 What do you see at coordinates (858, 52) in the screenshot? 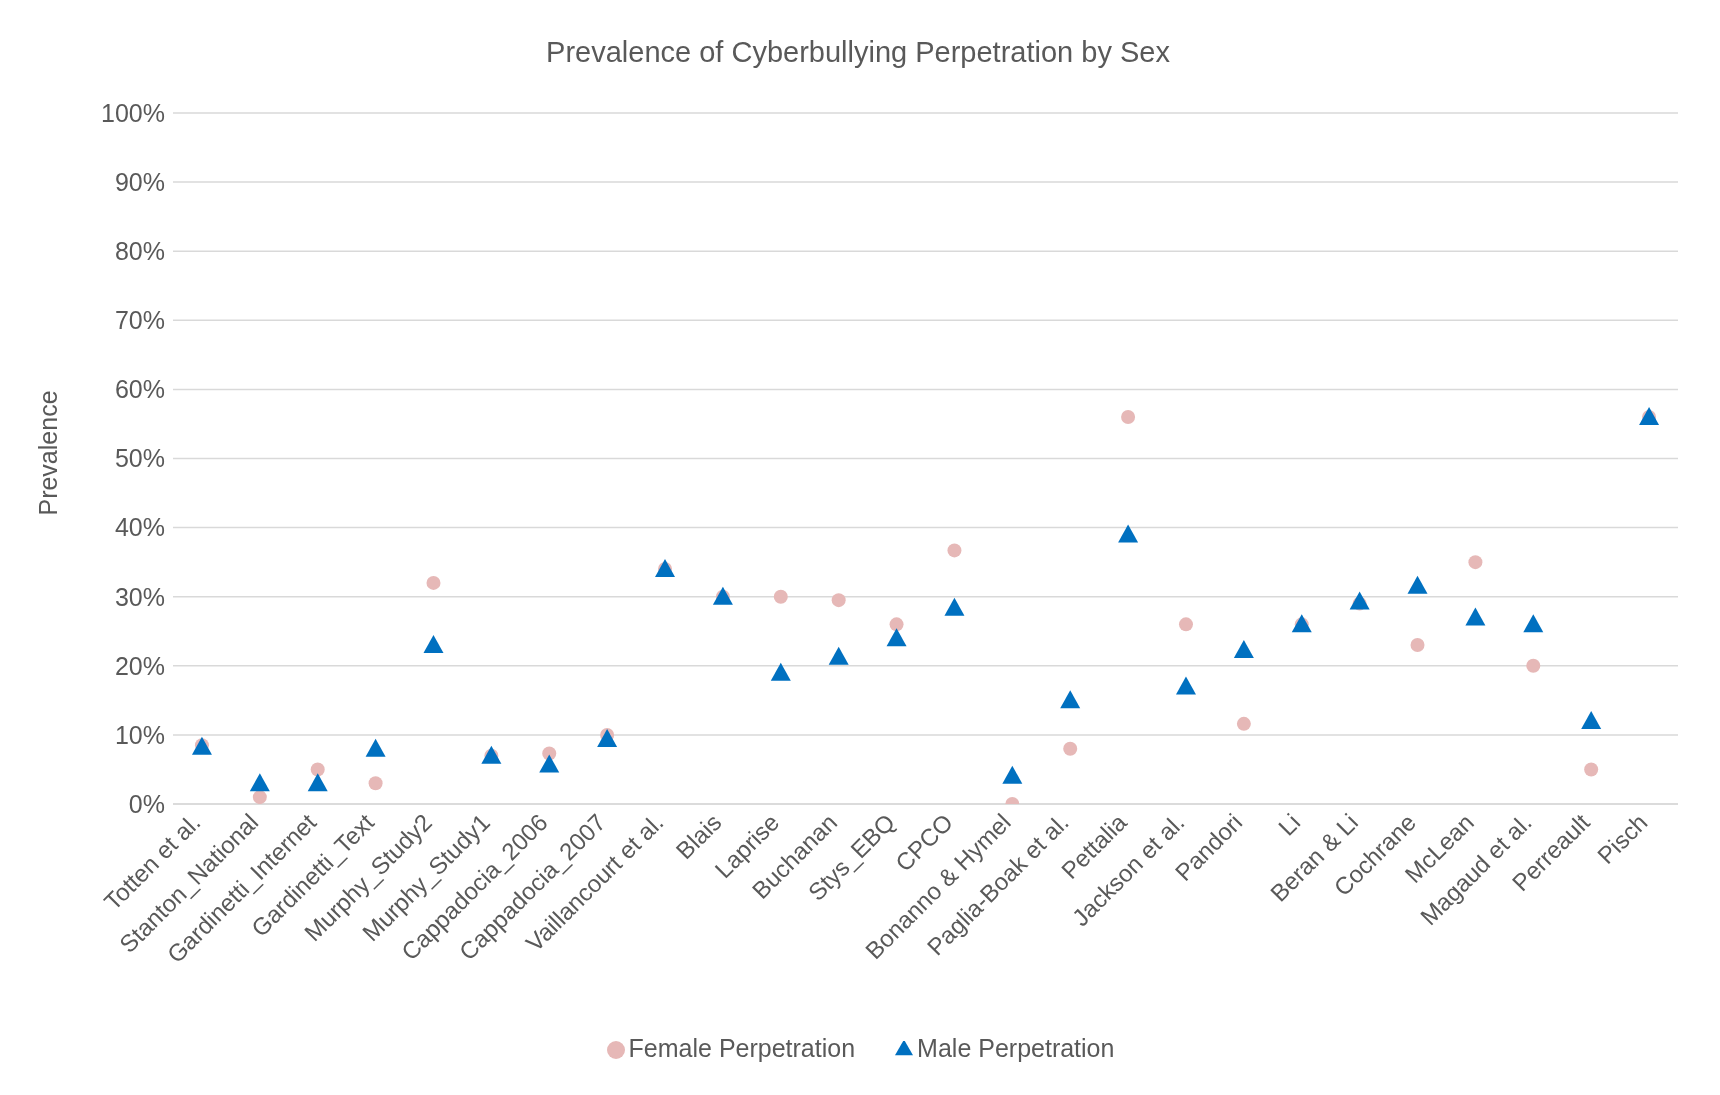
I see `chart-title: Prevalence of Cyberbullying Perpetration by Sex` at bounding box center [858, 52].